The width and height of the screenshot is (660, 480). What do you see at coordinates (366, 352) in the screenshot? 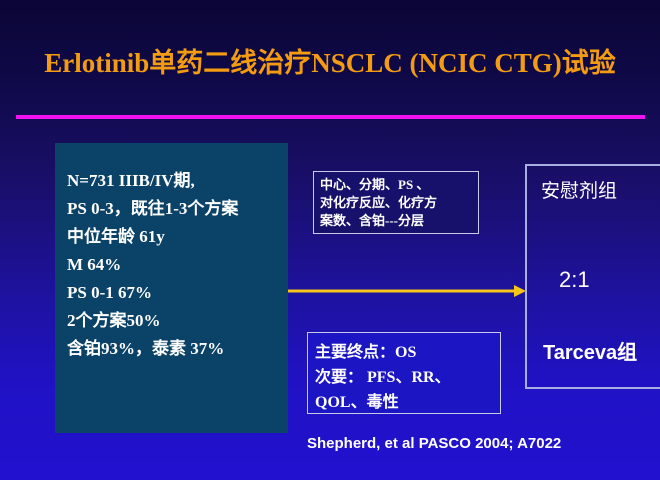
I see `endpoints-line: 主要终点：OS` at bounding box center [366, 352].